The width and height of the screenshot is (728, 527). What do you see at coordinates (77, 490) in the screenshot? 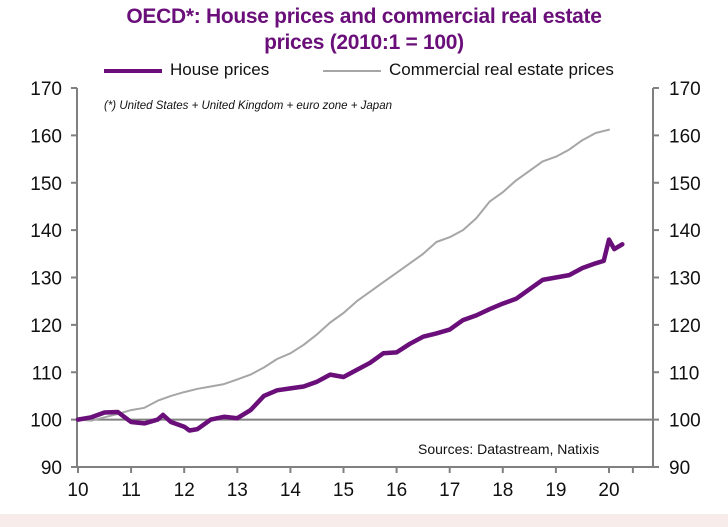
I see `x-tick-label: 10` at bounding box center [77, 490].